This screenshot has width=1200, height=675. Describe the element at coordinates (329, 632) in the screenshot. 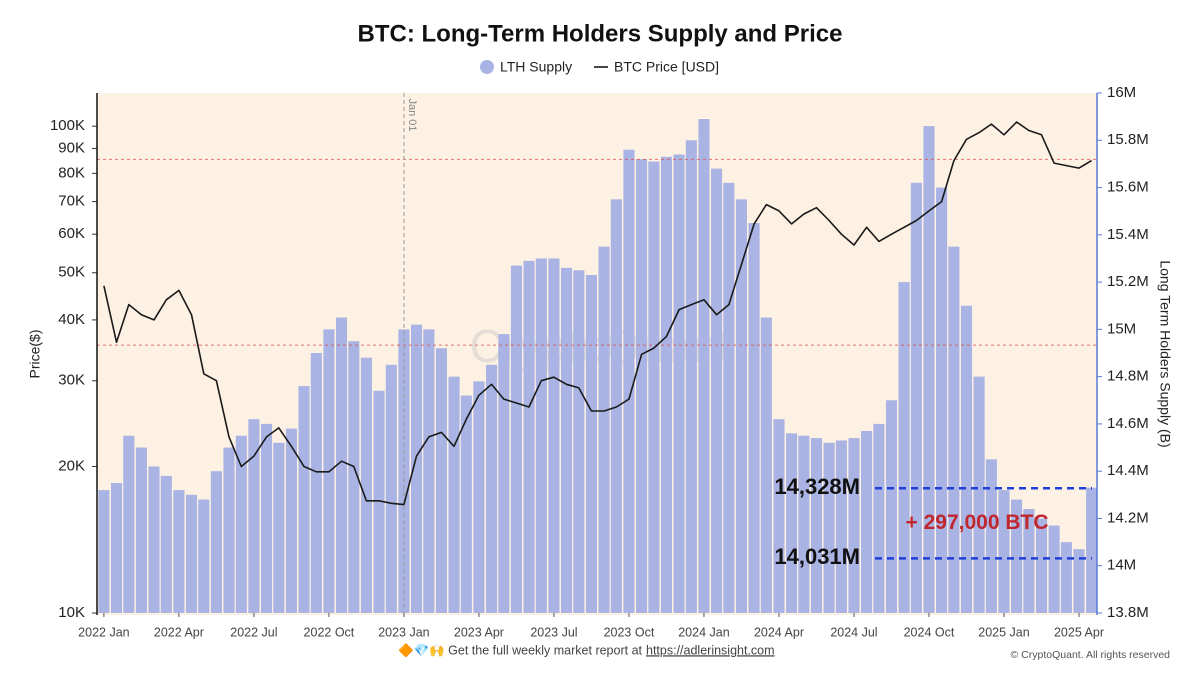

I see `x-tick-label: 2022 Oct` at that location.